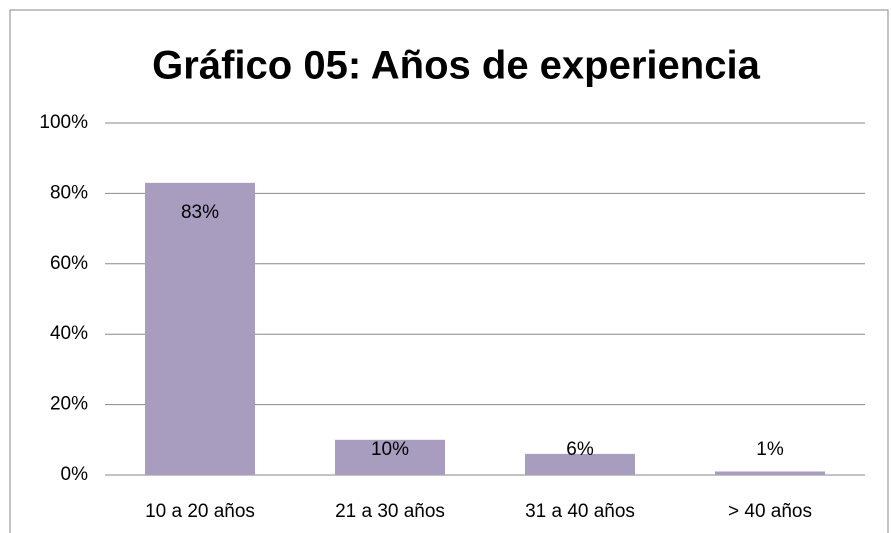  What do you see at coordinates (200, 212) in the screenshot?
I see `data-label: 83%` at bounding box center [200, 212].